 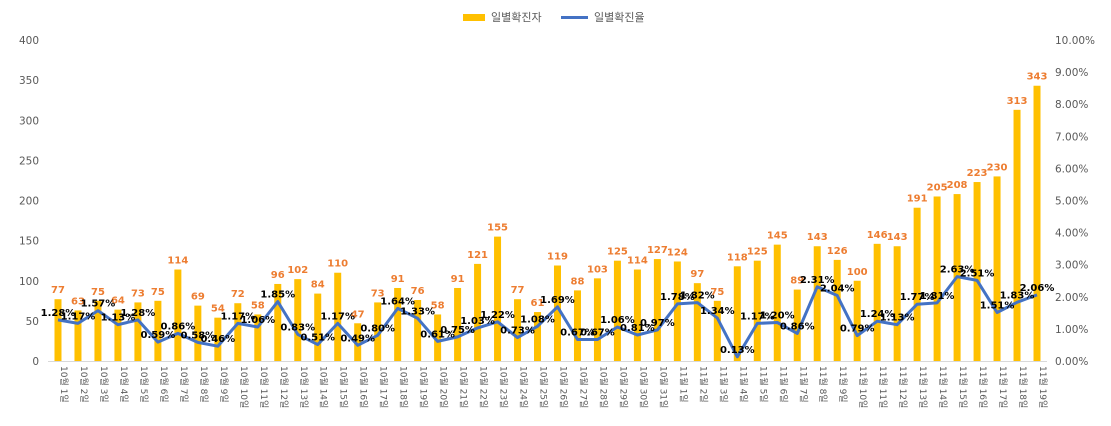 I want to click on rate-value-label: 0.51%, so click(x=317, y=338).